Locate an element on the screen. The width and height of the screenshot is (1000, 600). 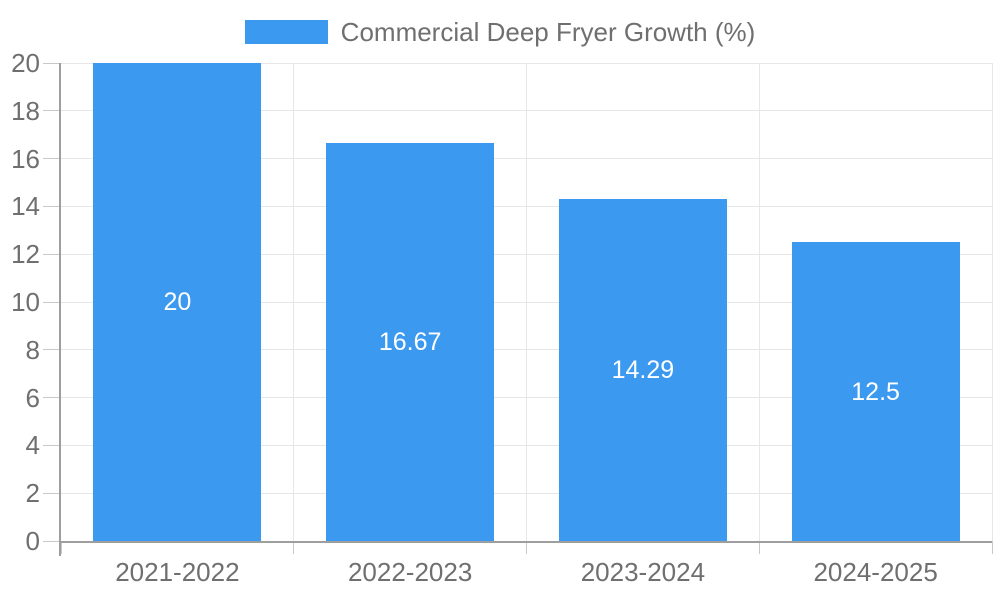
y-tick-label: 20 is located at coordinates (25, 63).